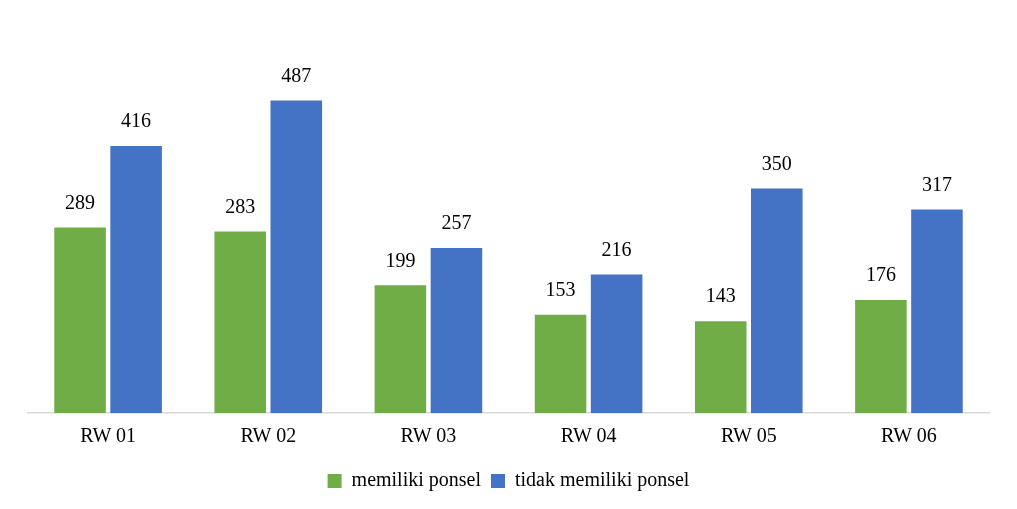  Describe the element at coordinates (136, 120) in the screenshot. I see `data-label: 416` at that location.